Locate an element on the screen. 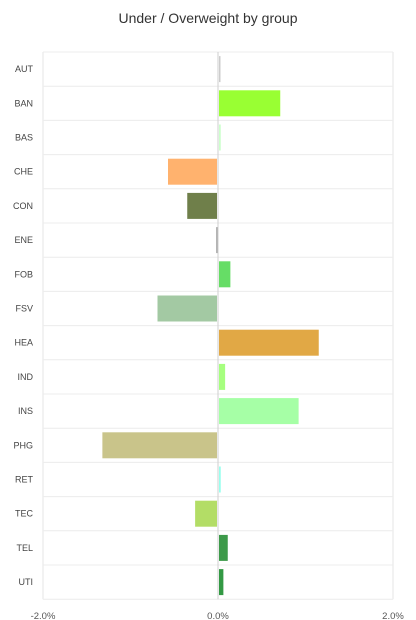 The image size is (416, 620). bar-uti is located at coordinates (221, 582).